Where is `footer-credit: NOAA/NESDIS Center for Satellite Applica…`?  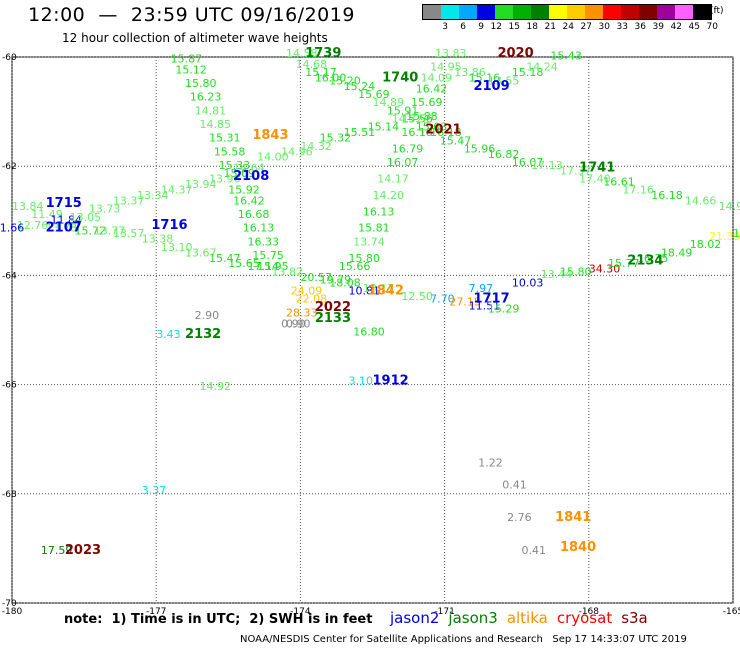 footer-credit: NOAA/NESDIS Center for Satellite Applica… is located at coordinates (463, 639).